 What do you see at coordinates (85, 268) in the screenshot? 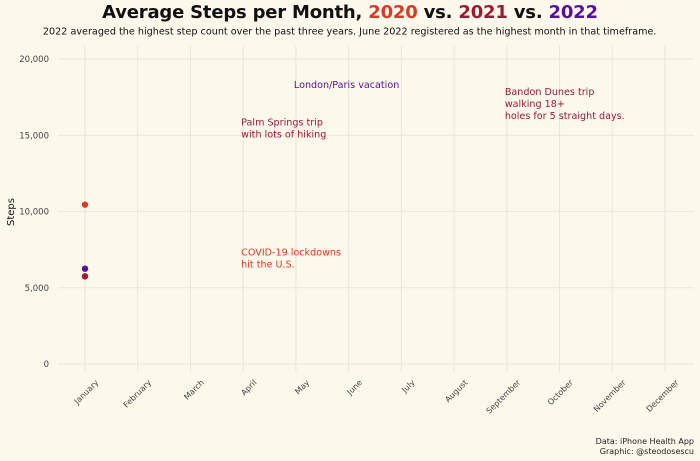
I see `point-2022-january` at bounding box center [85, 268].